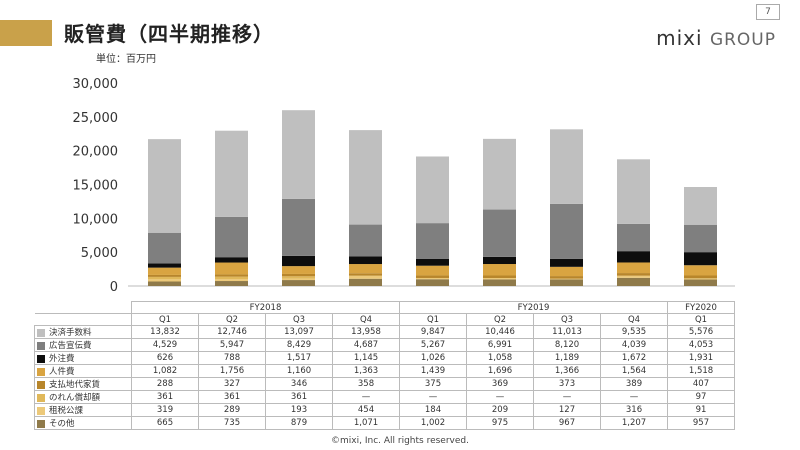 Image resolution: width=800 pixels, height=450 pixels. I want to click on data-cell: 967, so click(567, 423).